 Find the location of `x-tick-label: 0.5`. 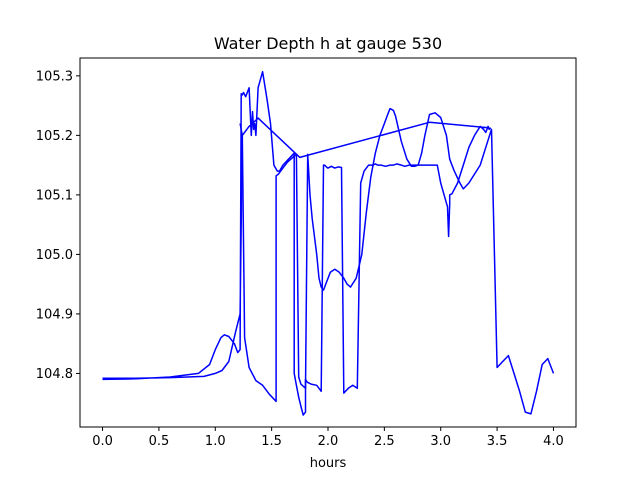

x-tick-label: 0.5 is located at coordinates (159, 441).